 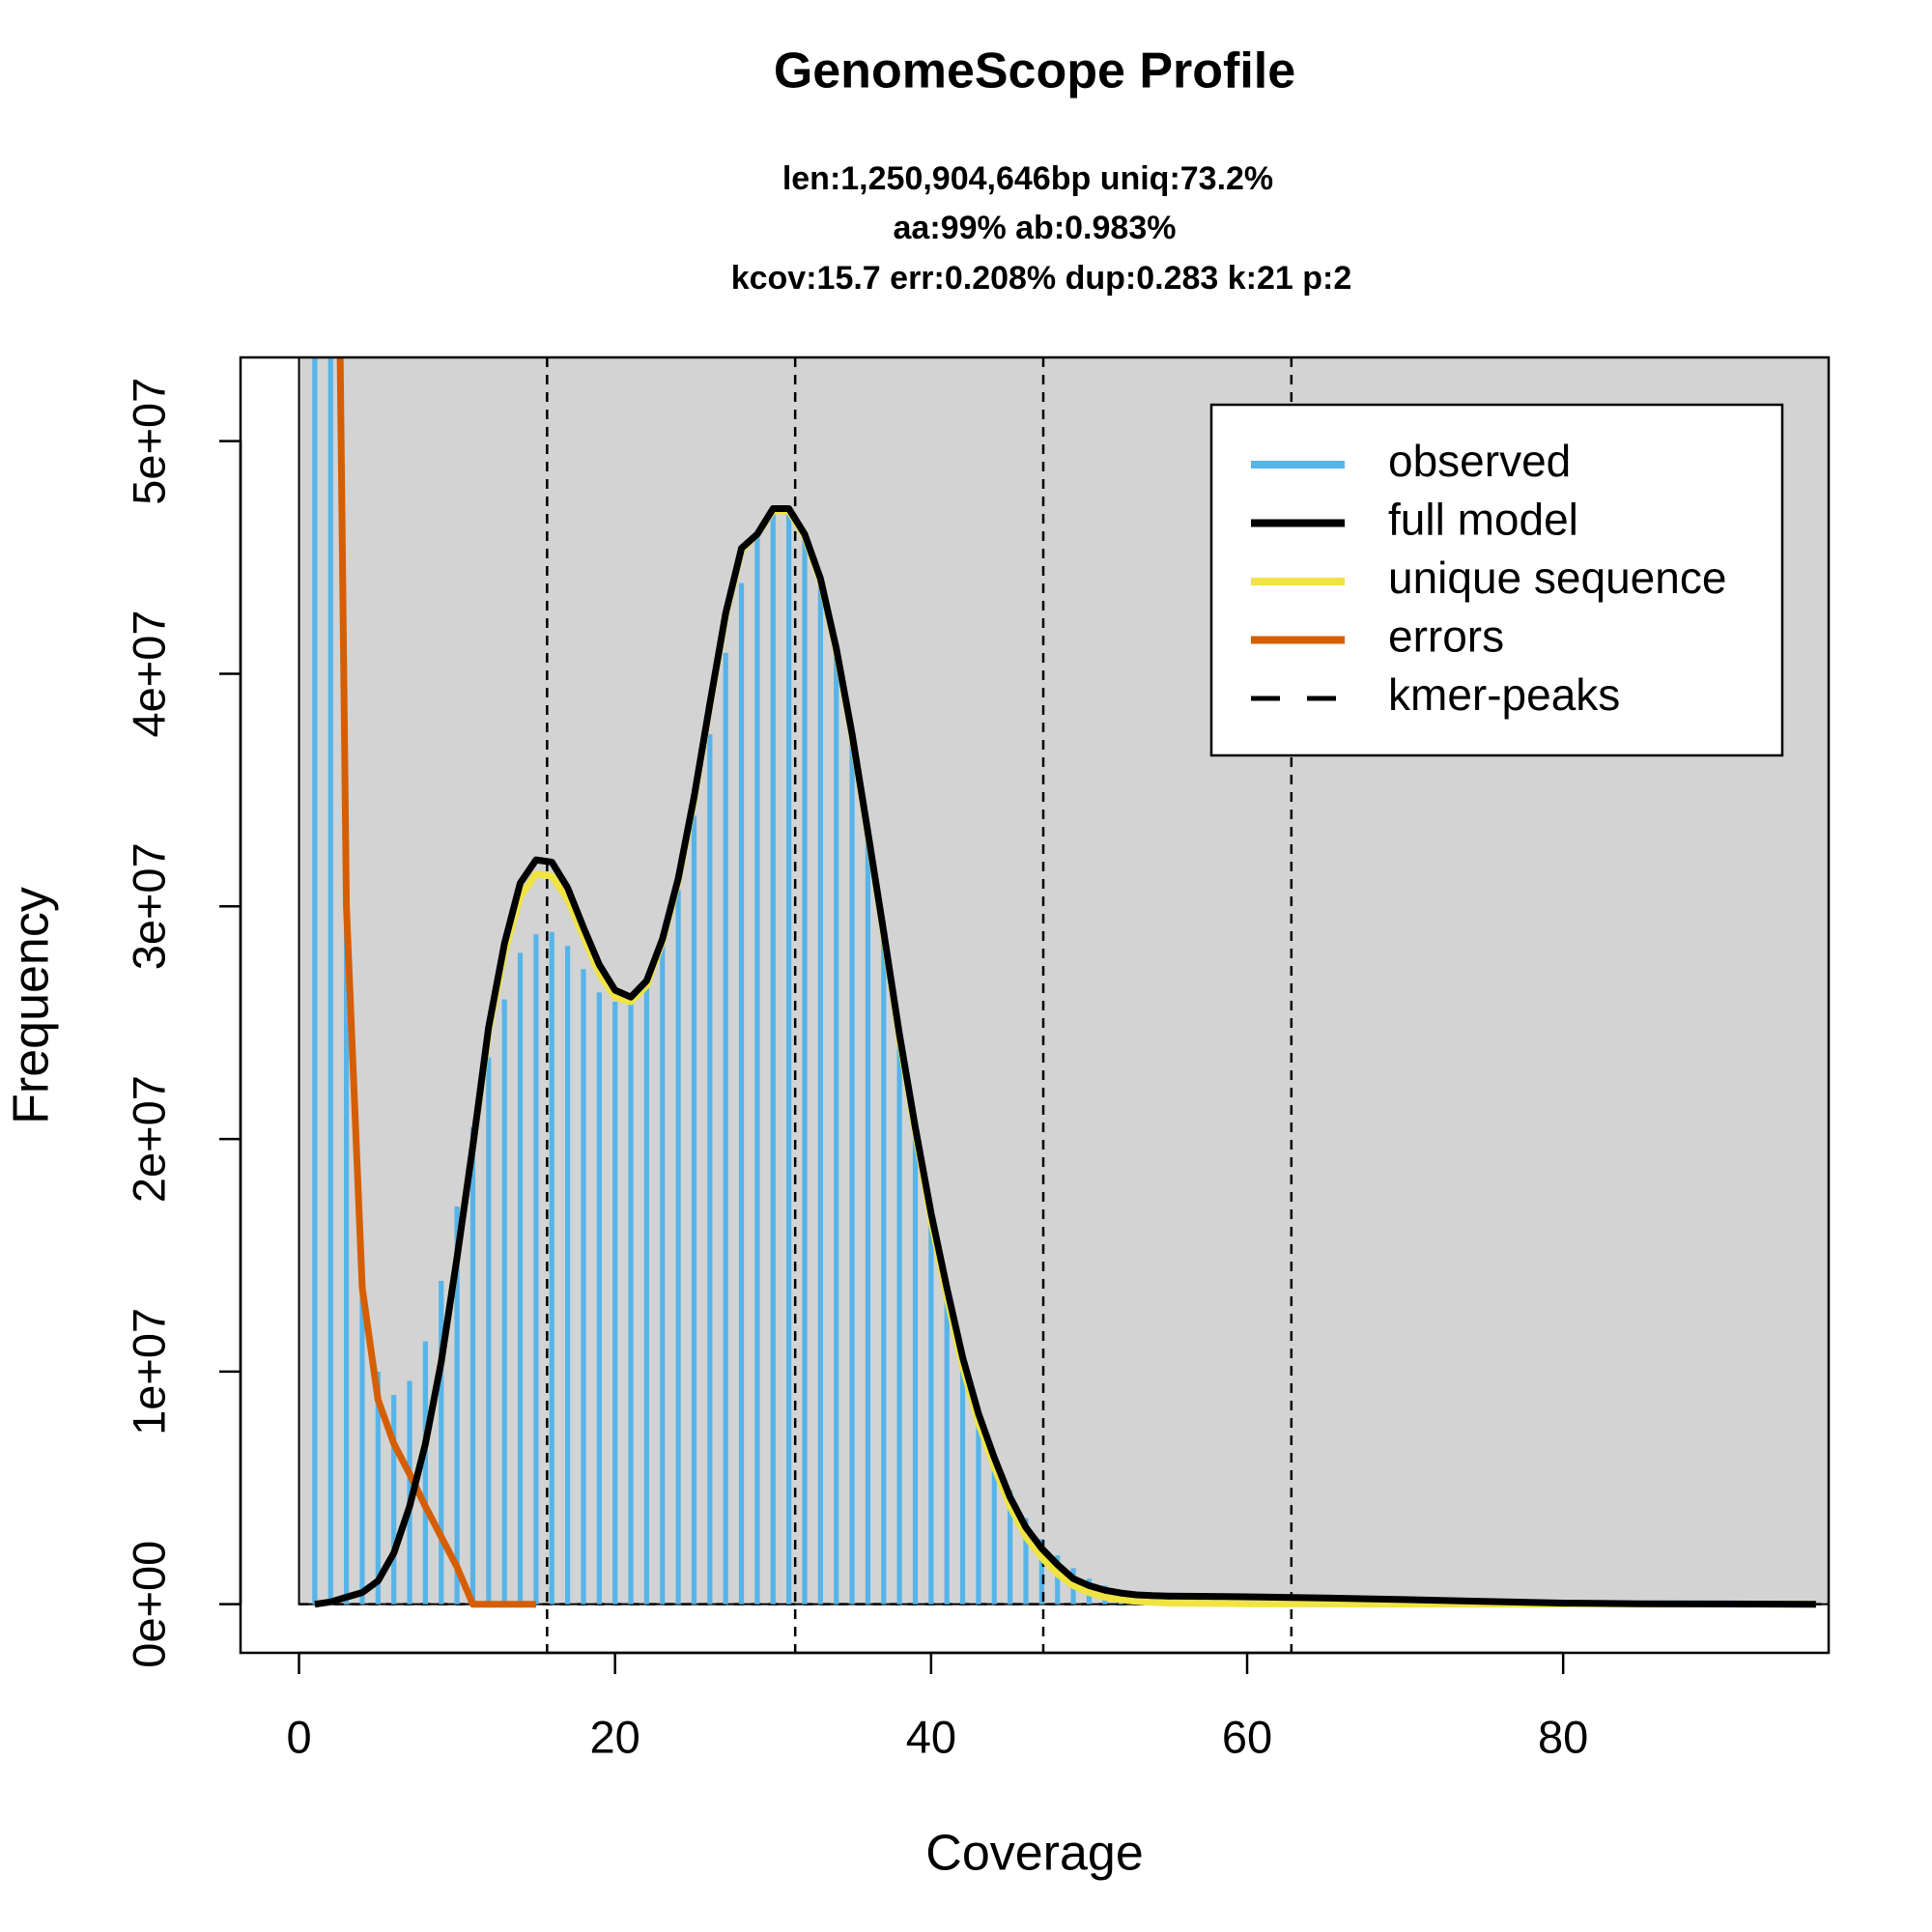 What do you see at coordinates (1563, 1736) in the screenshot?
I see `x-tick-label: 80` at bounding box center [1563, 1736].